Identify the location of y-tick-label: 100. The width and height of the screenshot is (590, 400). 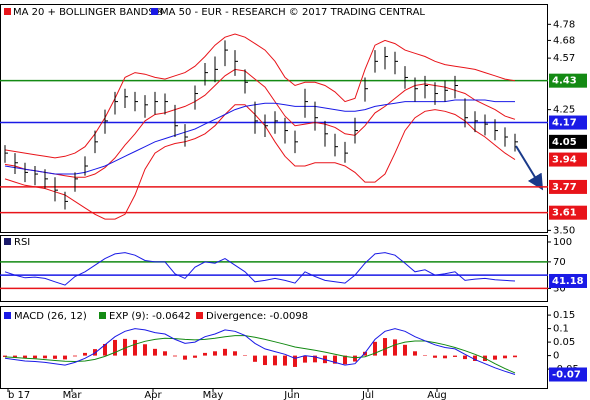
(562, 242).